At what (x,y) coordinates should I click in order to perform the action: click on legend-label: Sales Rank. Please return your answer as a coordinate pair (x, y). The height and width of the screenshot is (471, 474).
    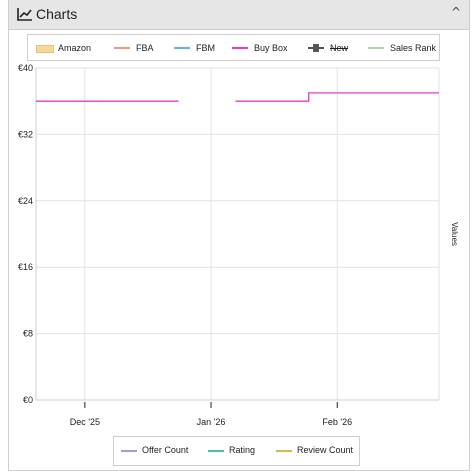
    Looking at the image, I should click on (413, 48).